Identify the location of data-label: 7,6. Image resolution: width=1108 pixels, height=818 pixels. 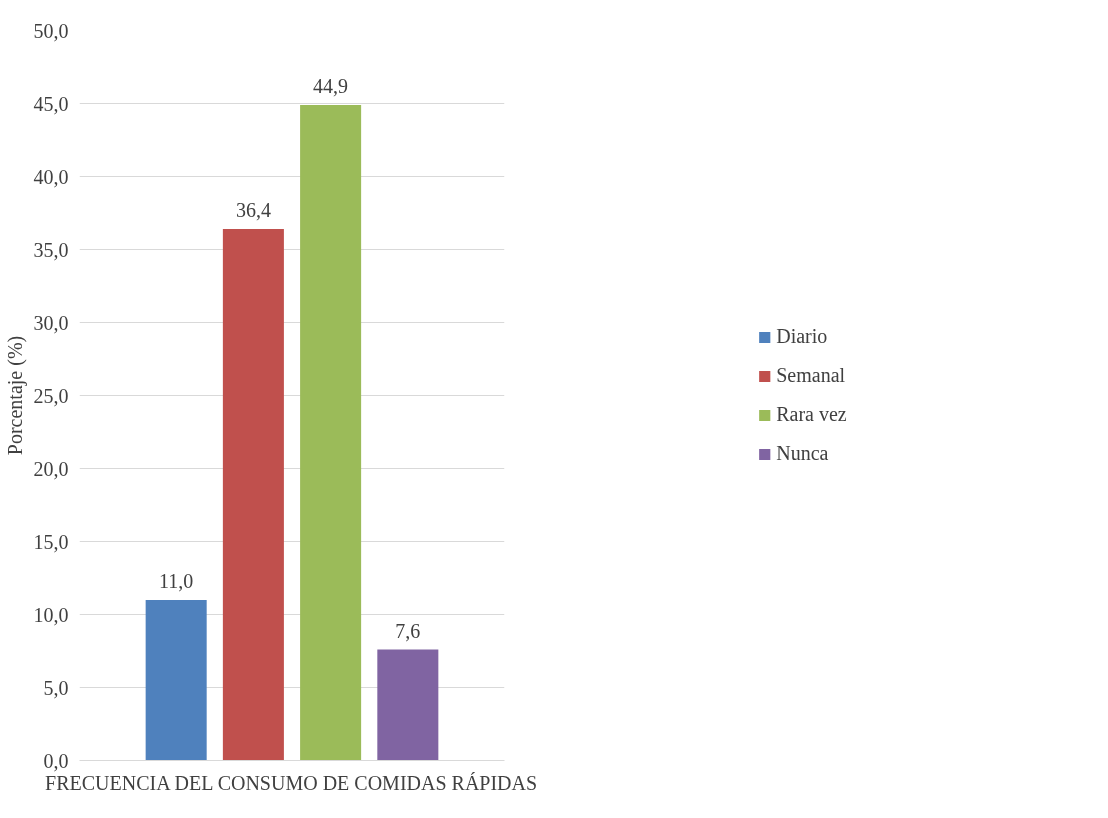
(408, 630).